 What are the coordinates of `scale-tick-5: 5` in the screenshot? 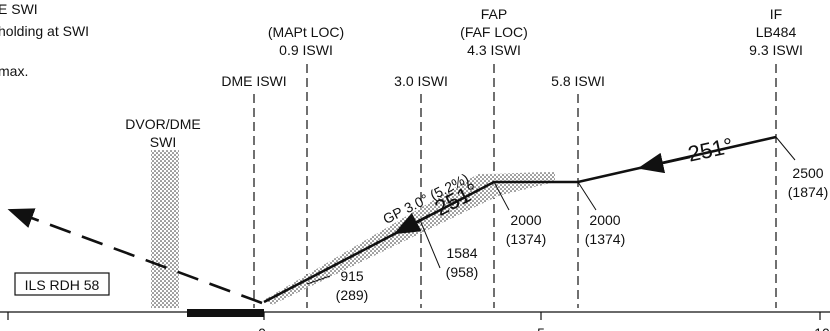 It's located at (541, 328).